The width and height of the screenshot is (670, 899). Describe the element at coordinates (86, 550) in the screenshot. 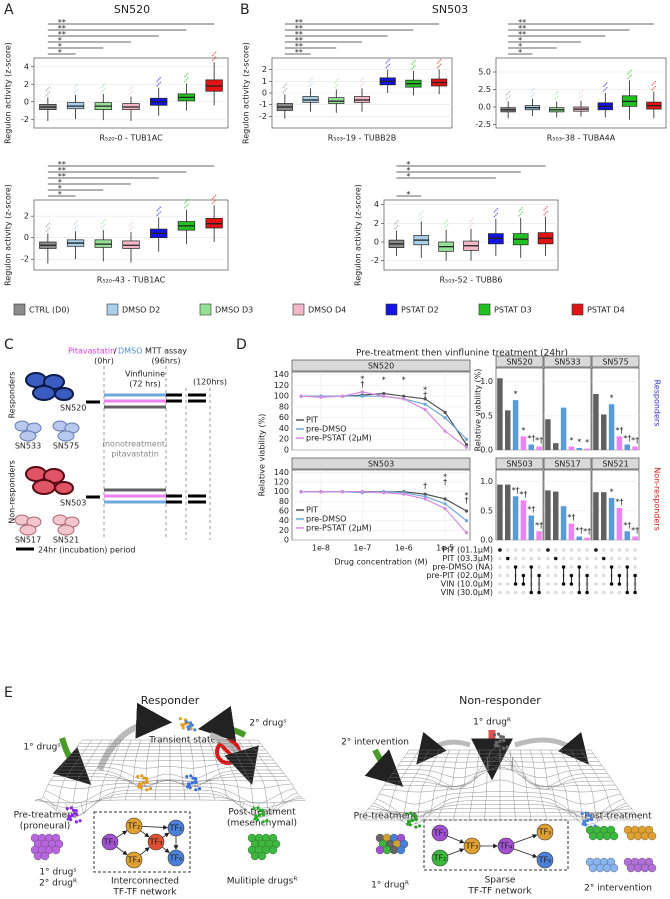

I see `period-label: 24hr (incubation) period` at that location.